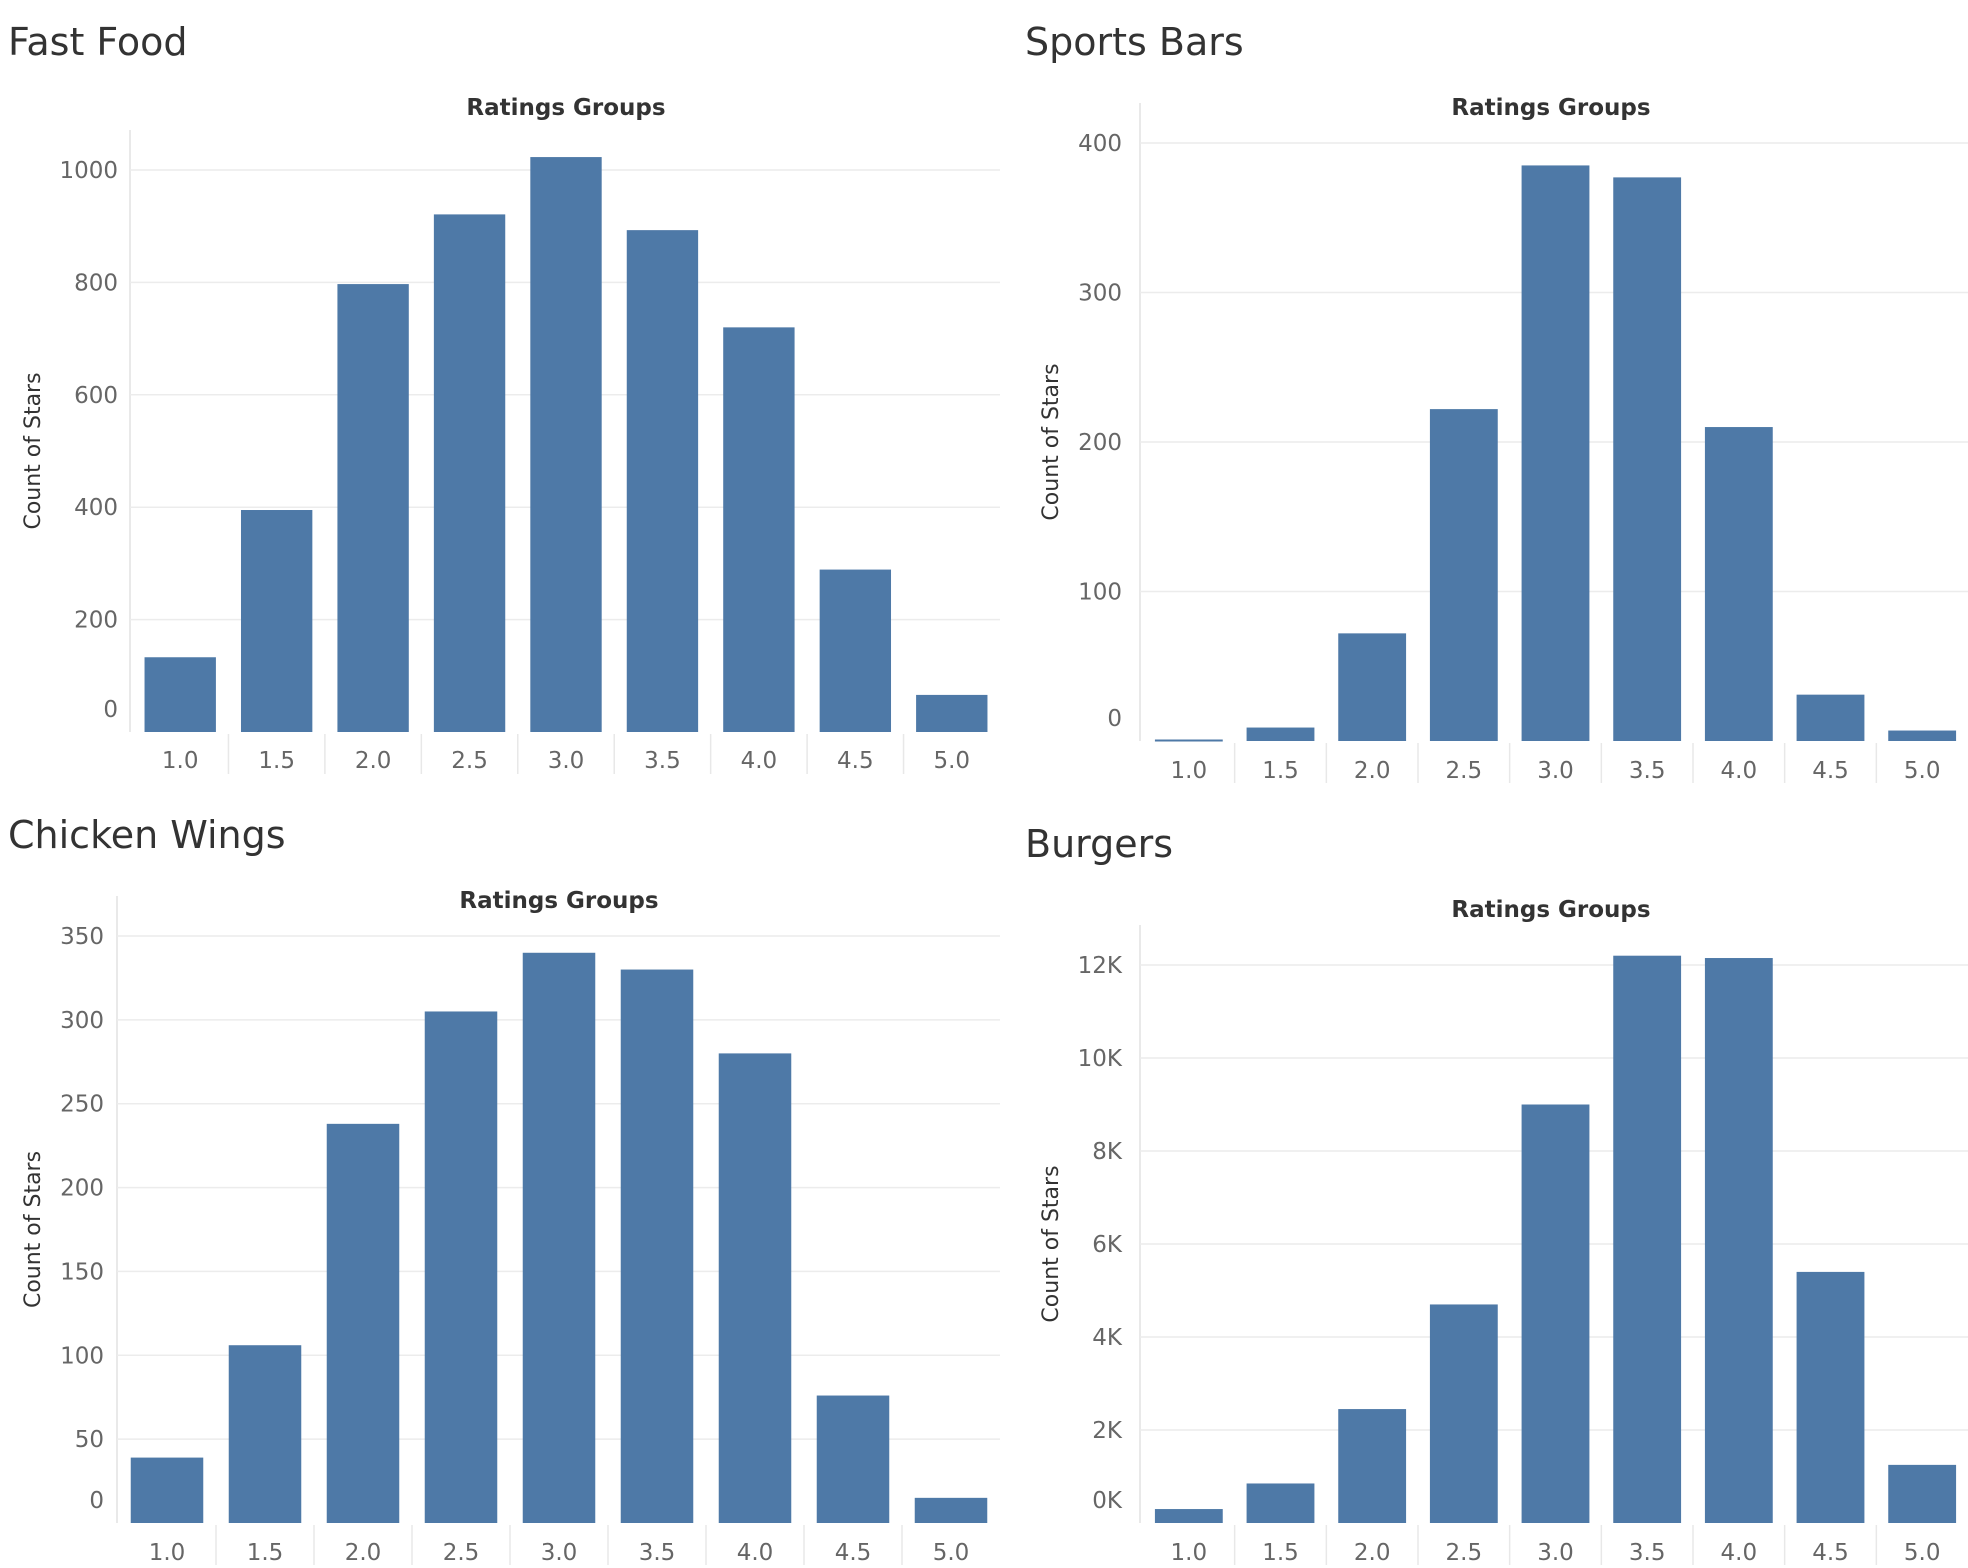  Describe the element at coordinates (96, 396) in the screenshot. I see `y-tick-label: 600` at that location.